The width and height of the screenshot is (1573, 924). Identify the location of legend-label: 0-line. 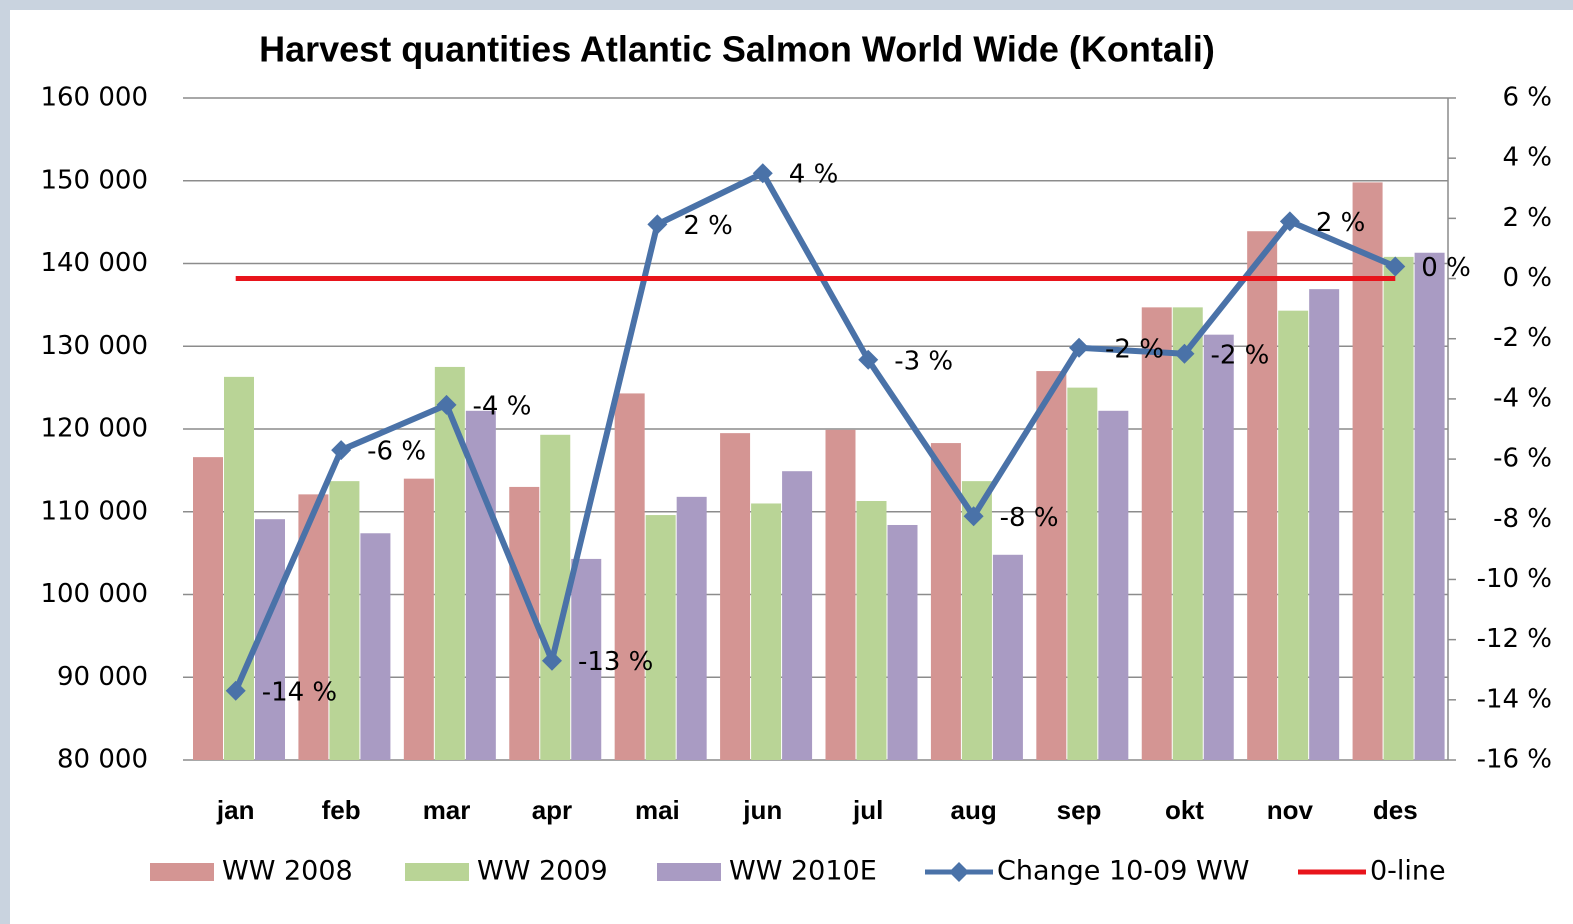
(1408, 871).